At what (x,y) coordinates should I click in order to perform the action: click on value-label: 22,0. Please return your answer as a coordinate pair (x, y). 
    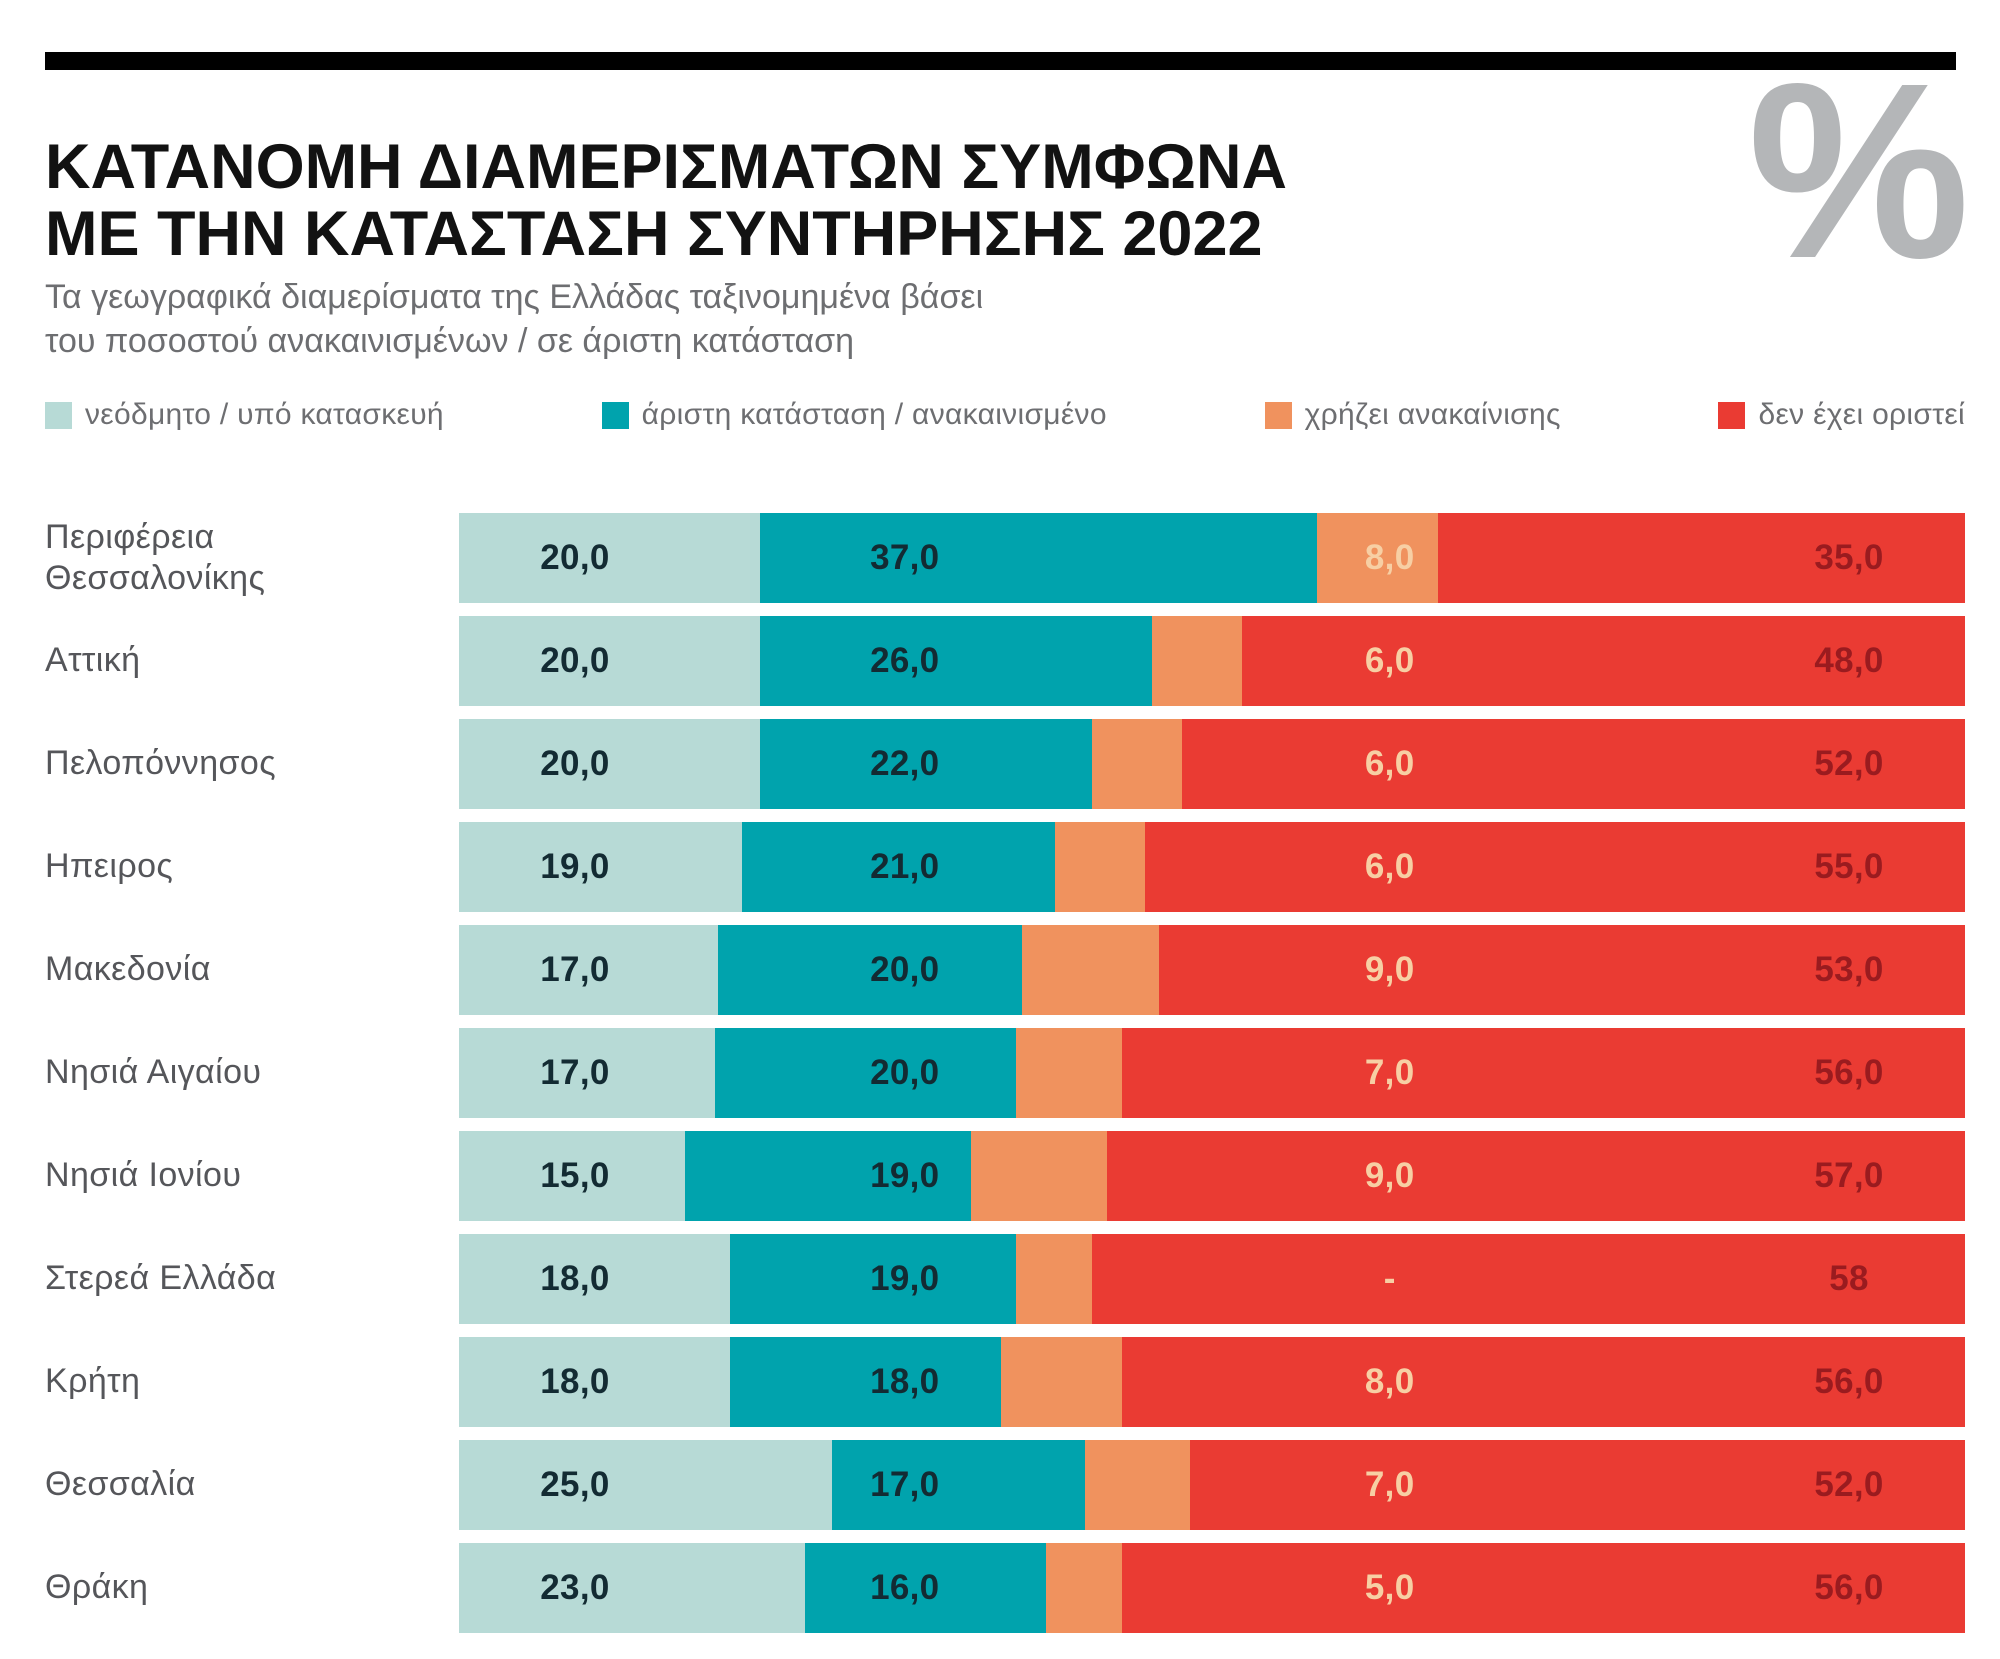
    Looking at the image, I should click on (905, 763).